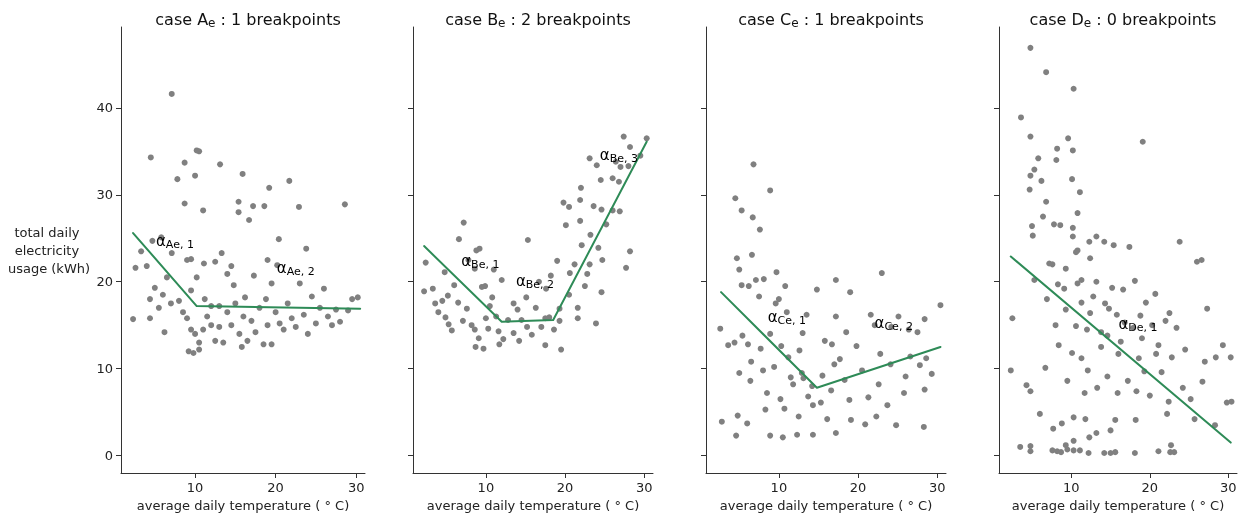 The width and height of the screenshot is (1239, 516). Describe the element at coordinates (108, 456) in the screenshot. I see `y-tick-label: 0` at that location.